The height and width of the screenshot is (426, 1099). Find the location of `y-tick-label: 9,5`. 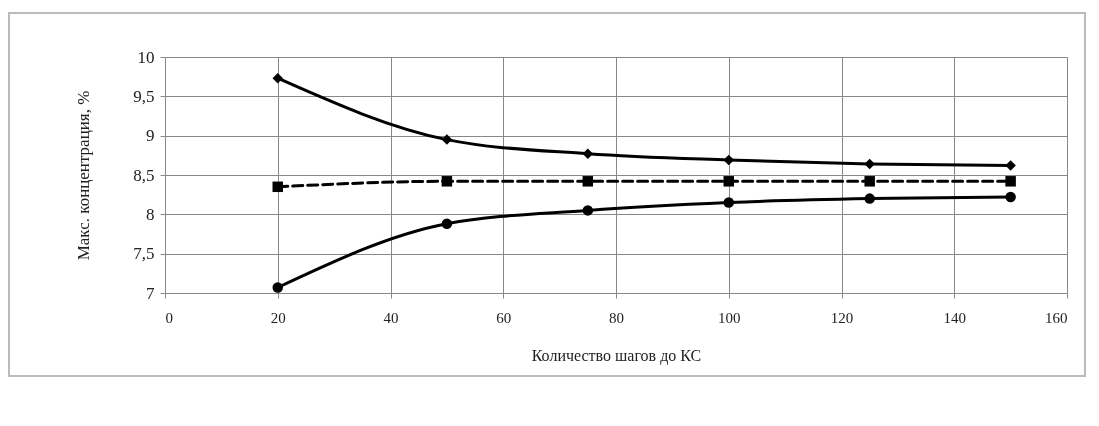

y-tick-label: 9,5 is located at coordinates (144, 96).